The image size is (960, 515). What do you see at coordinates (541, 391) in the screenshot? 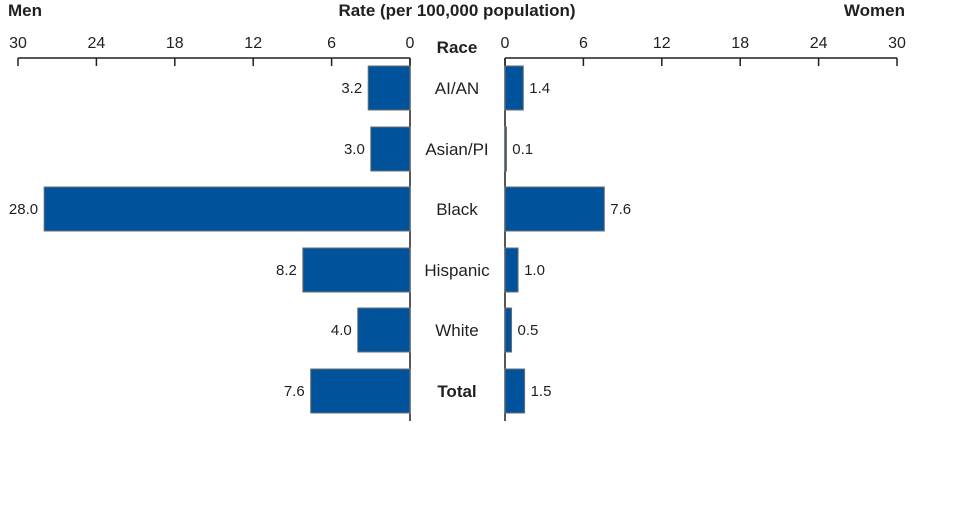
I see `women-value-label: 1.5` at bounding box center [541, 391].